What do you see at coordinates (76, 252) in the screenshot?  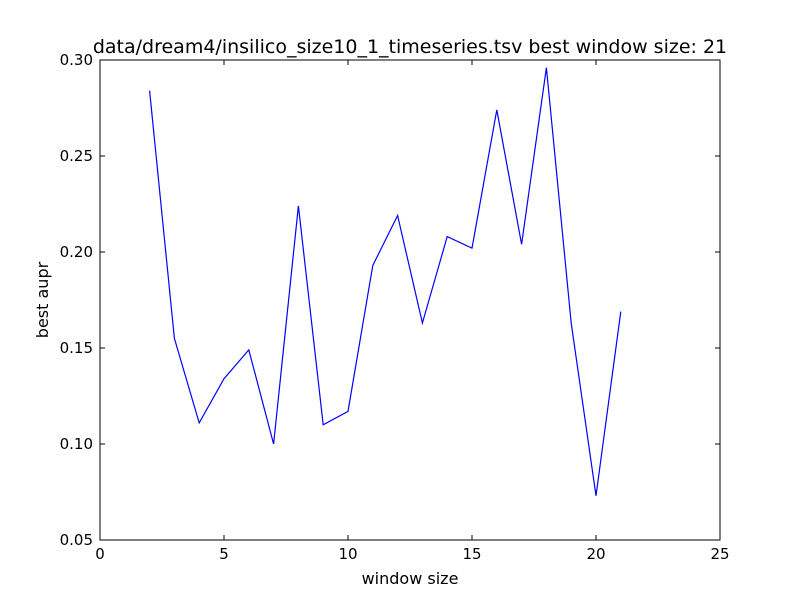 I see `y-tick-label: 0.20` at bounding box center [76, 252].